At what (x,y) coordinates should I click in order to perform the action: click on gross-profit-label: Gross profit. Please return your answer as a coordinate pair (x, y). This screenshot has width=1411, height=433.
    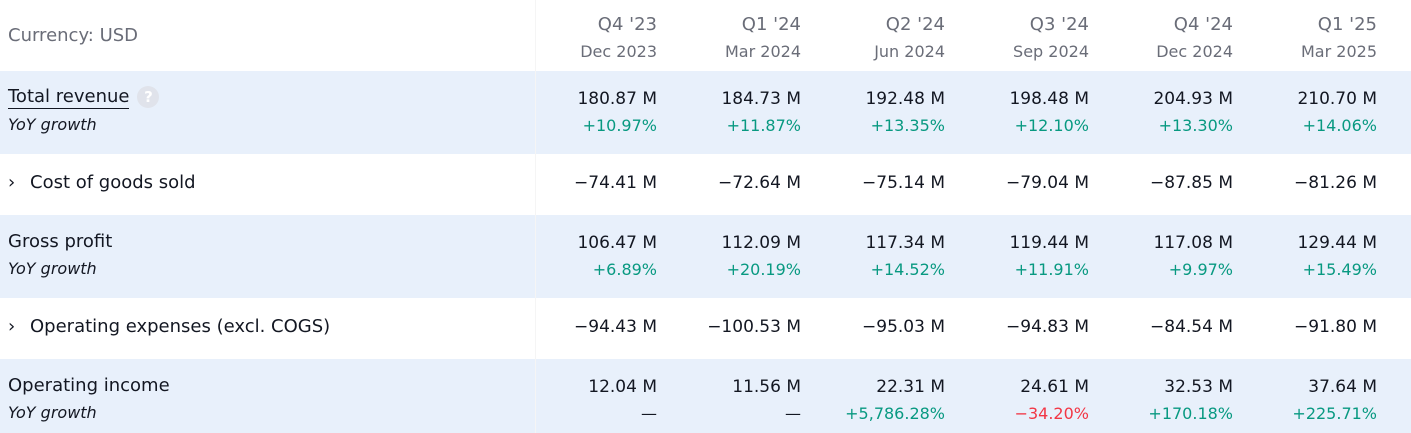
    Looking at the image, I should click on (60, 241).